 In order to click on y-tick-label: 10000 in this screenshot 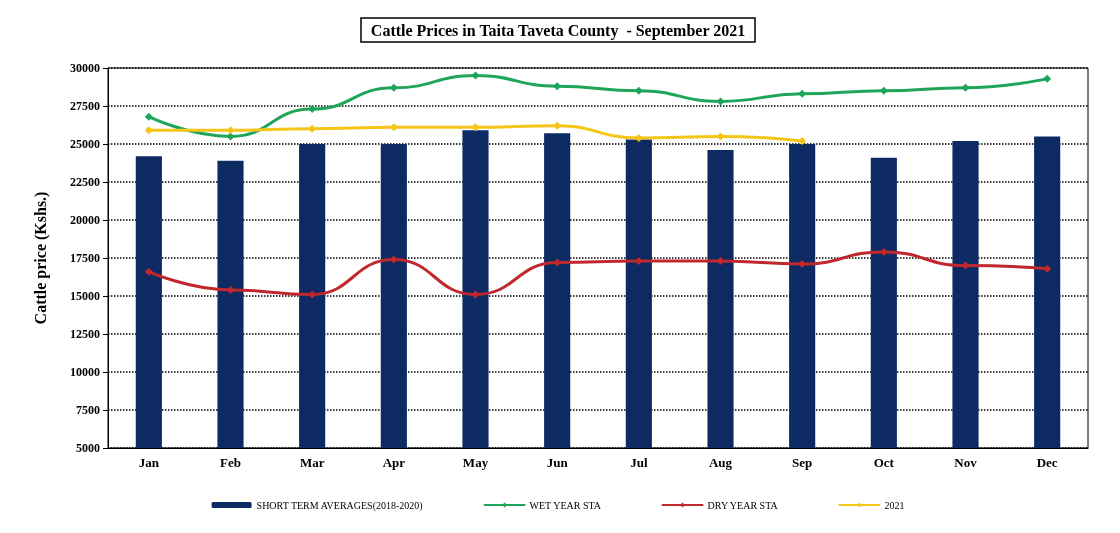, I will do `click(85, 372)`.